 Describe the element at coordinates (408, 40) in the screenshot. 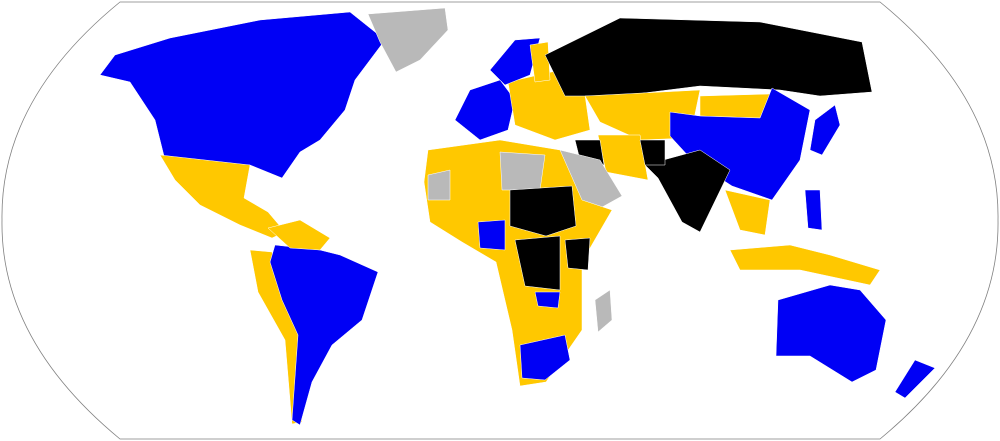

I see `region-greenland` at that location.